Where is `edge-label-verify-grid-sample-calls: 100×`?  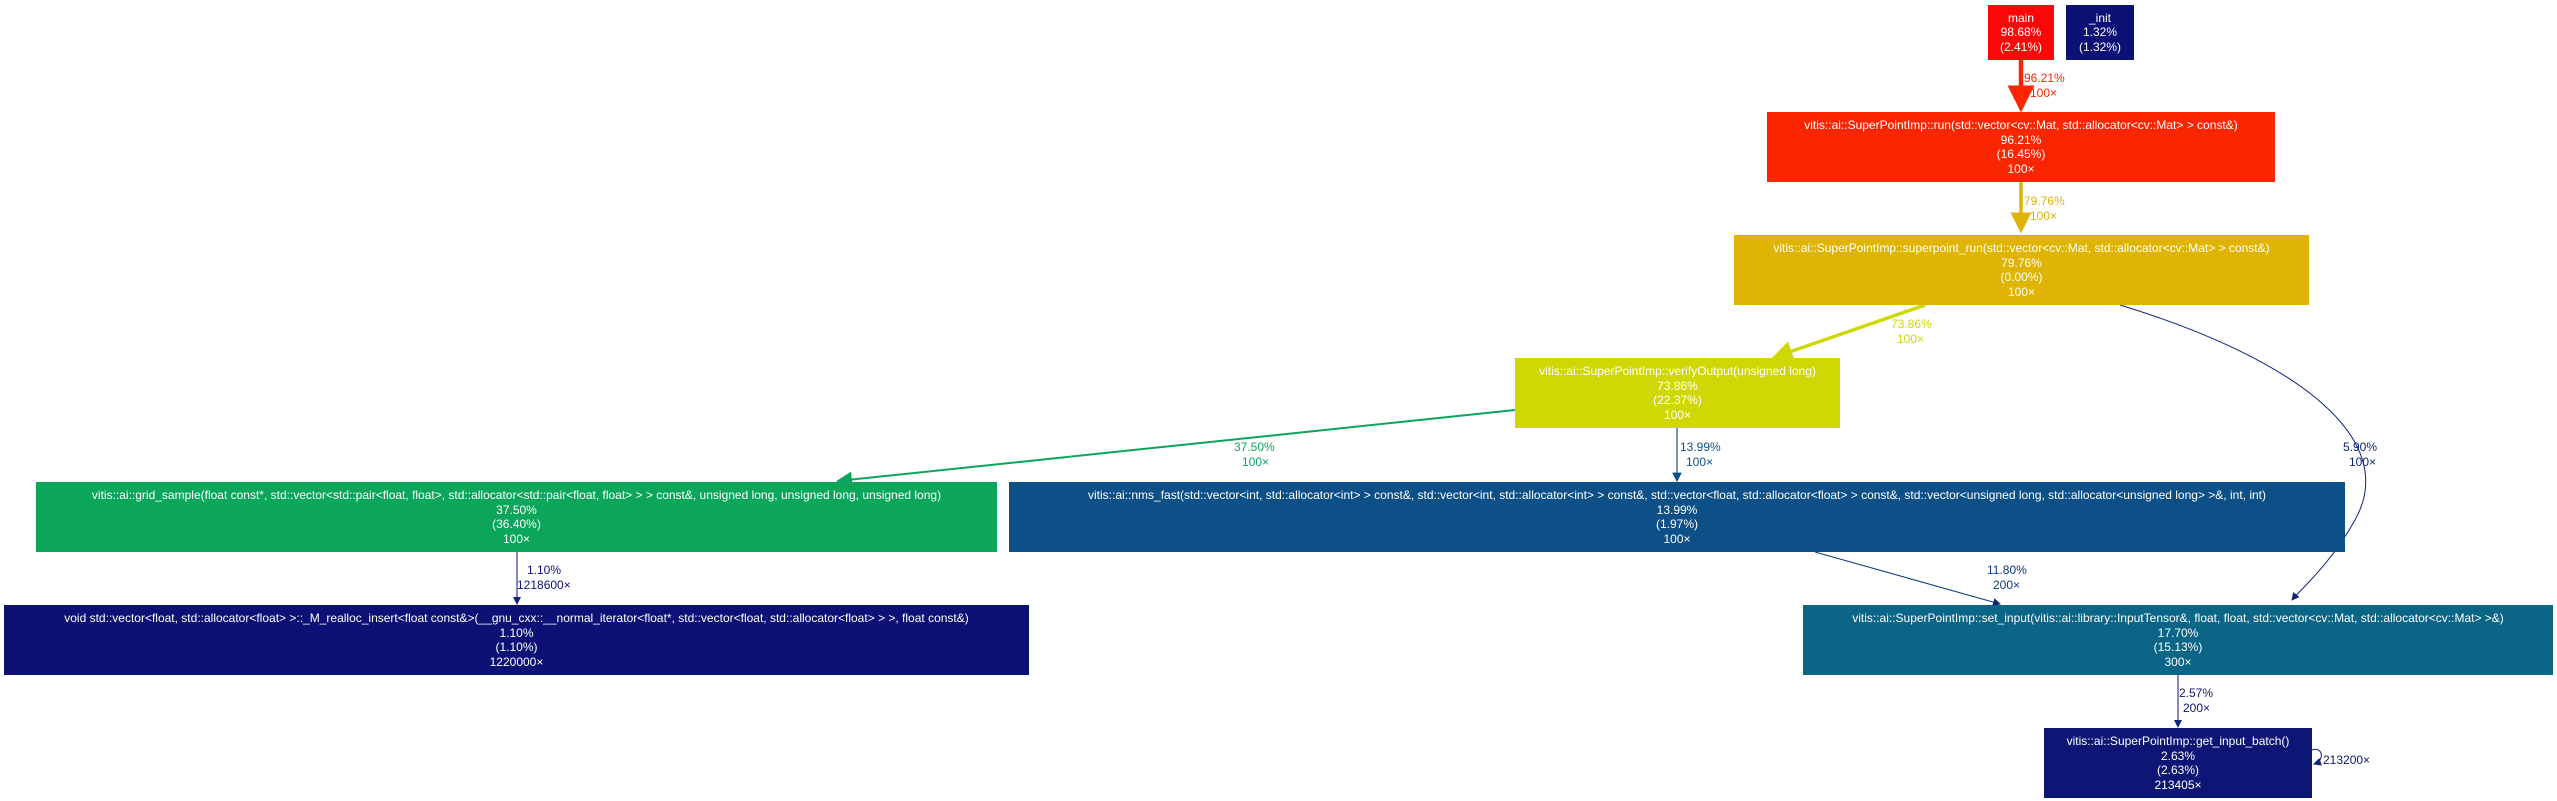
edge-label-verify-grid-sample-calls: 100× is located at coordinates (1256, 461).